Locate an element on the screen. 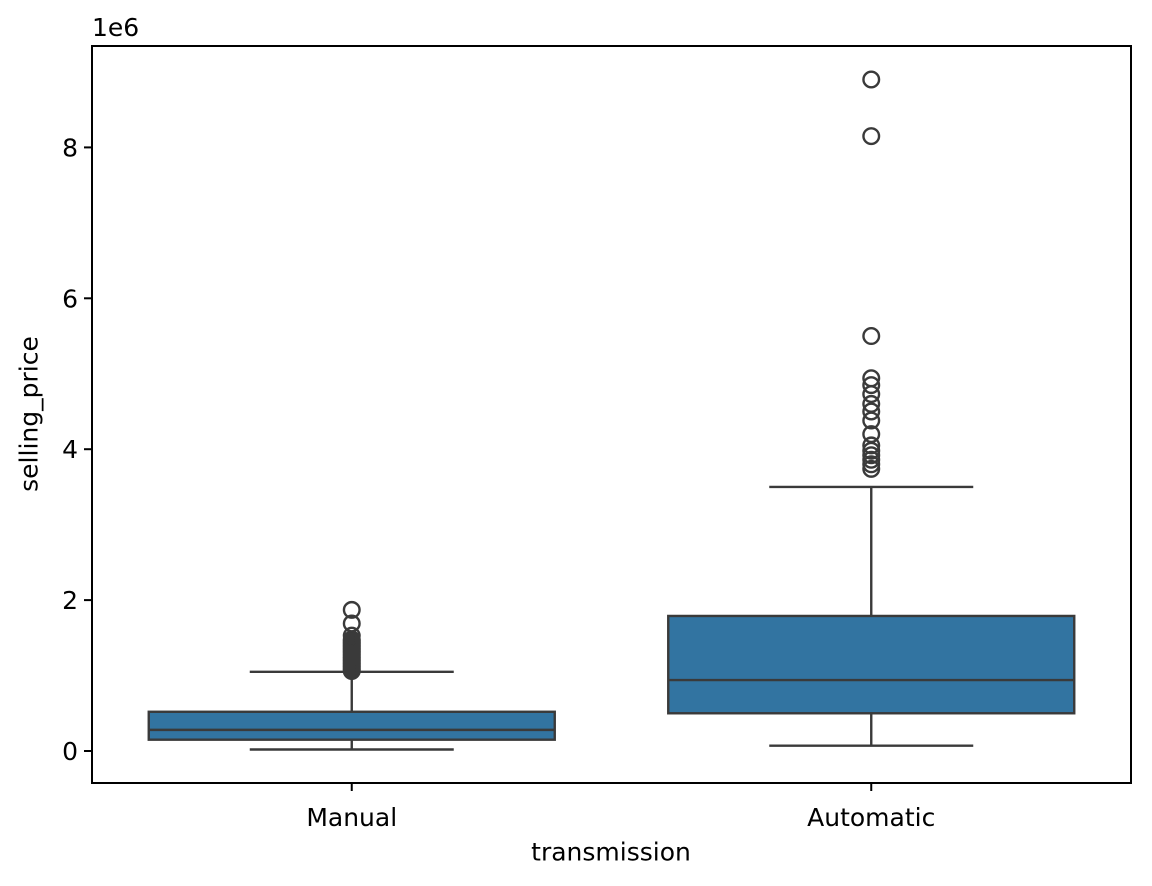 This screenshot has height=886, width=1152. x-tick-label-automatic: Automatic is located at coordinates (871, 817).